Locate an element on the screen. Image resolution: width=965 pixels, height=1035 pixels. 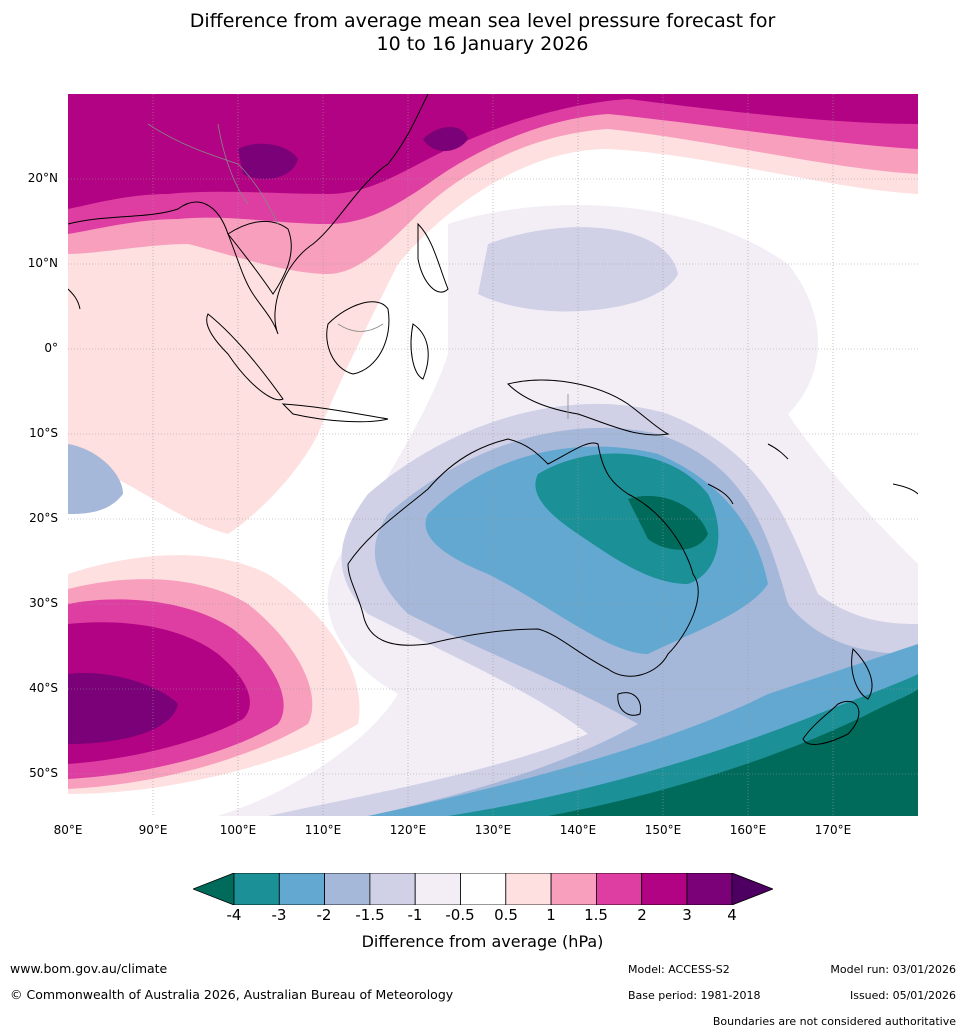
coast-pacific-islands is located at coordinates (812, 474).